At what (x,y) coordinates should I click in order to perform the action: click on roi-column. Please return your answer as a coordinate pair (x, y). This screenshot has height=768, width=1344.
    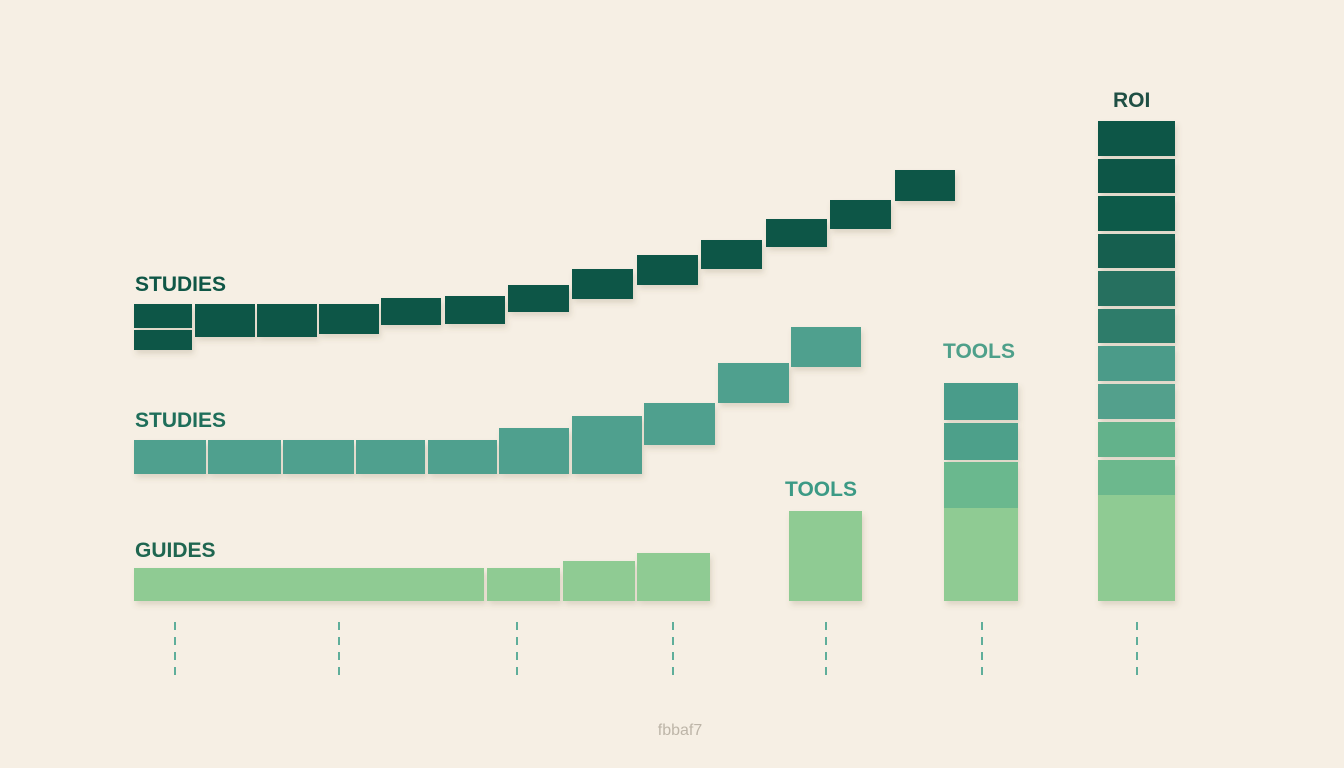
    Looking at the image, I should click on (1136, 361).